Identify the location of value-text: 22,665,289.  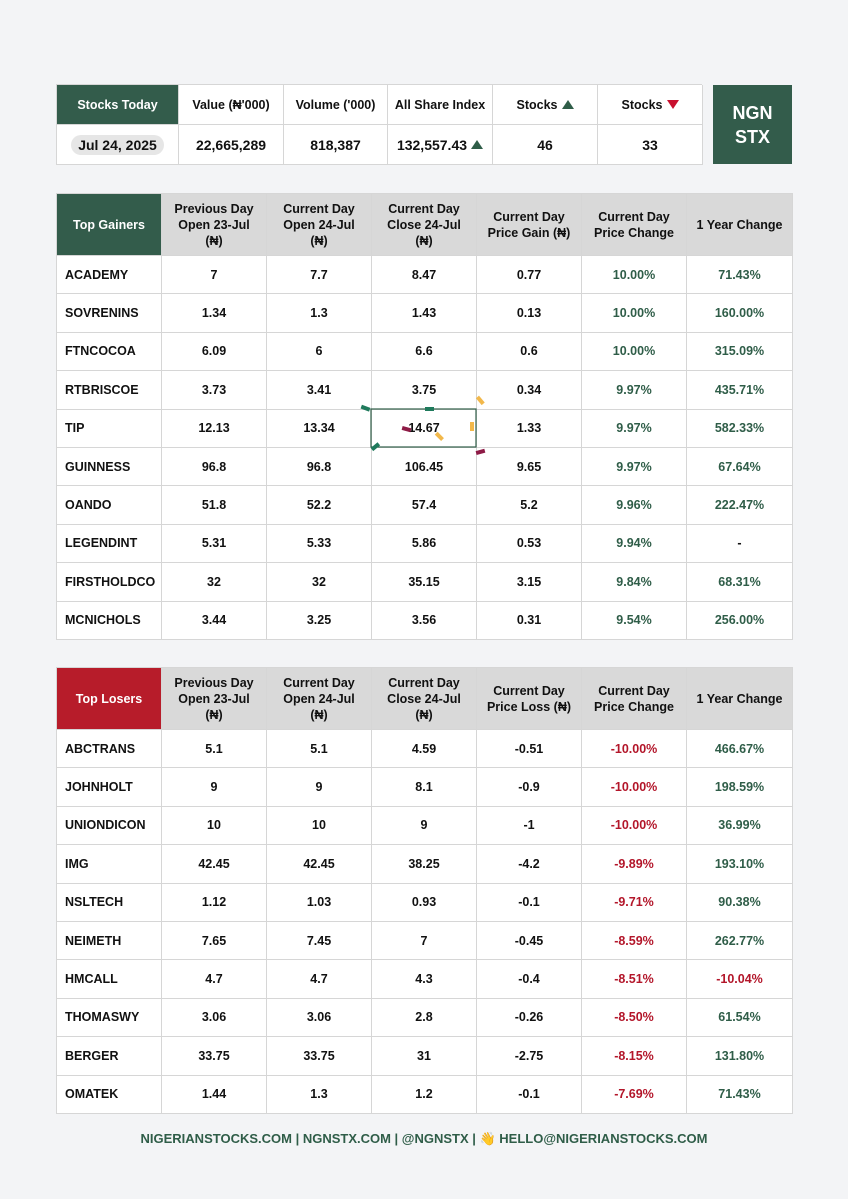
(231, 144).